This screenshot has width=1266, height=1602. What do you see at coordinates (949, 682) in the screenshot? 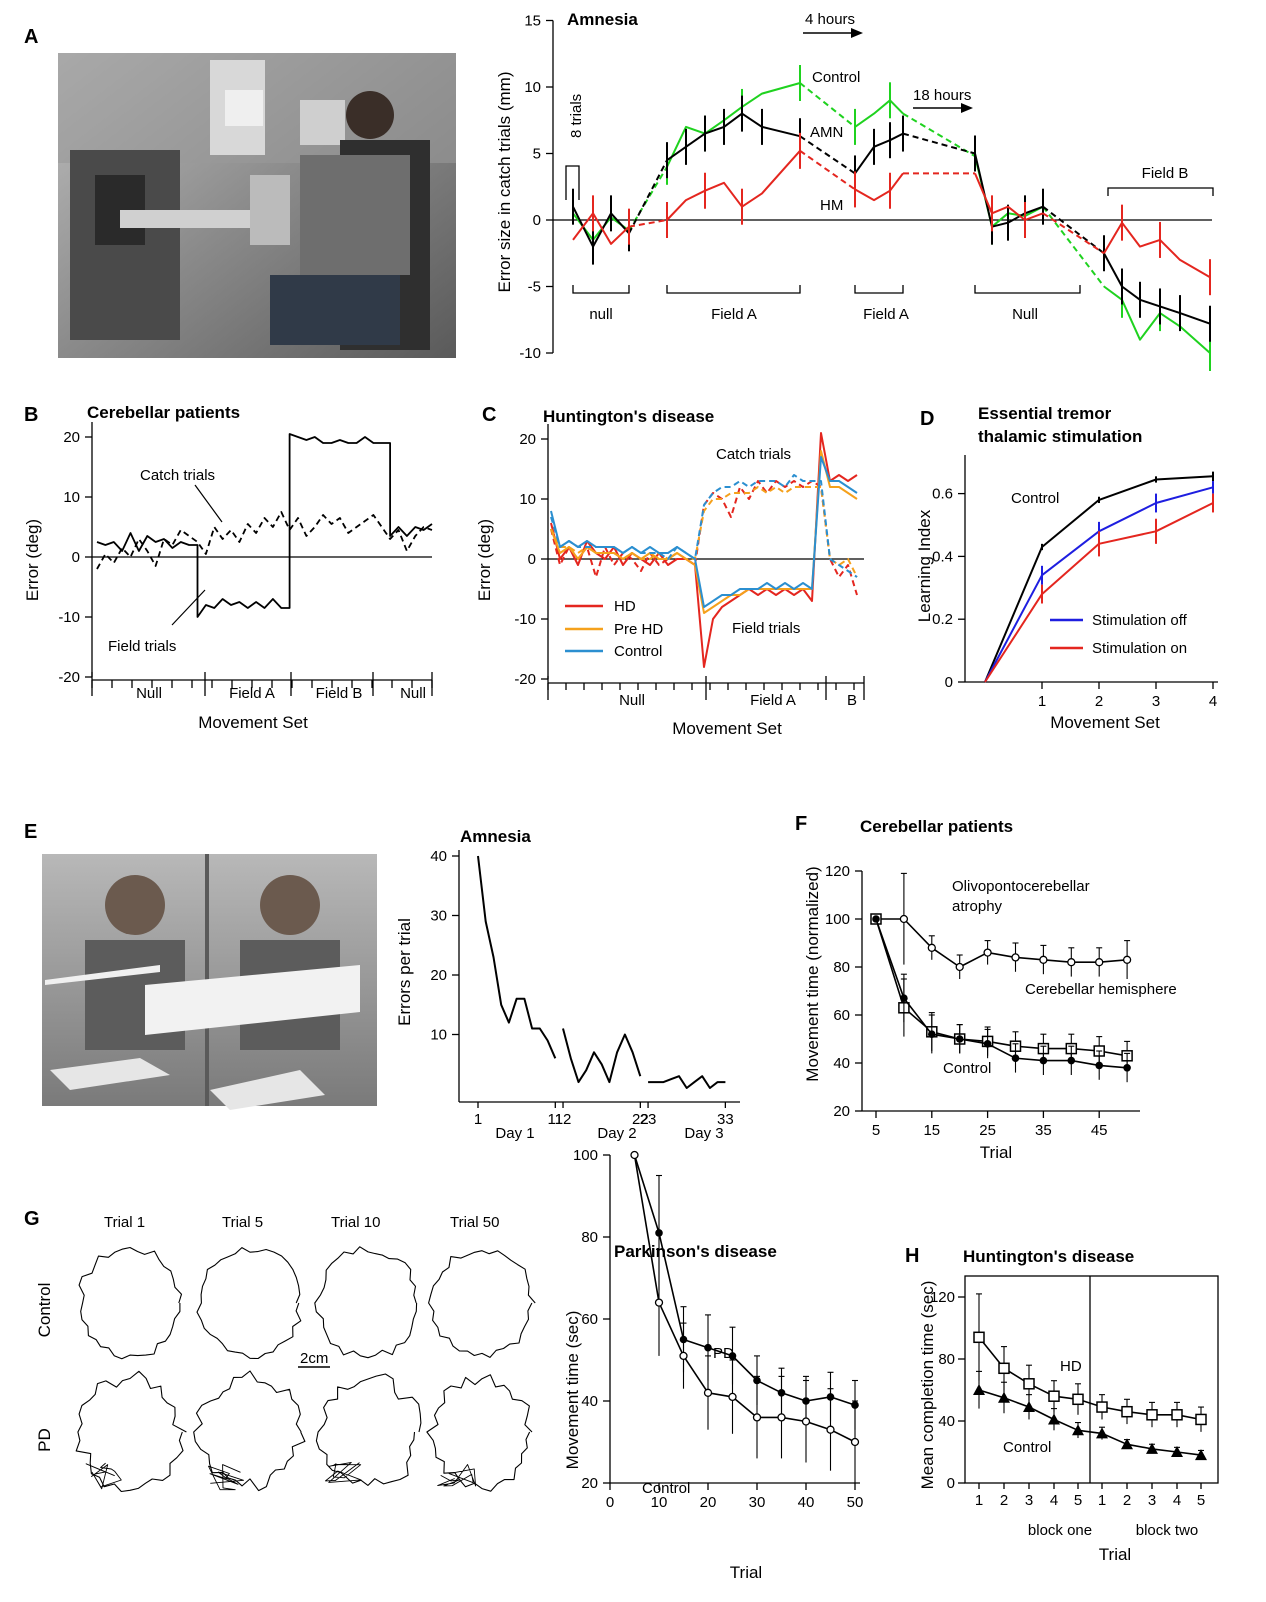
I see `chart-d-y-tick-label: 0` at bounding box center [949, 682].